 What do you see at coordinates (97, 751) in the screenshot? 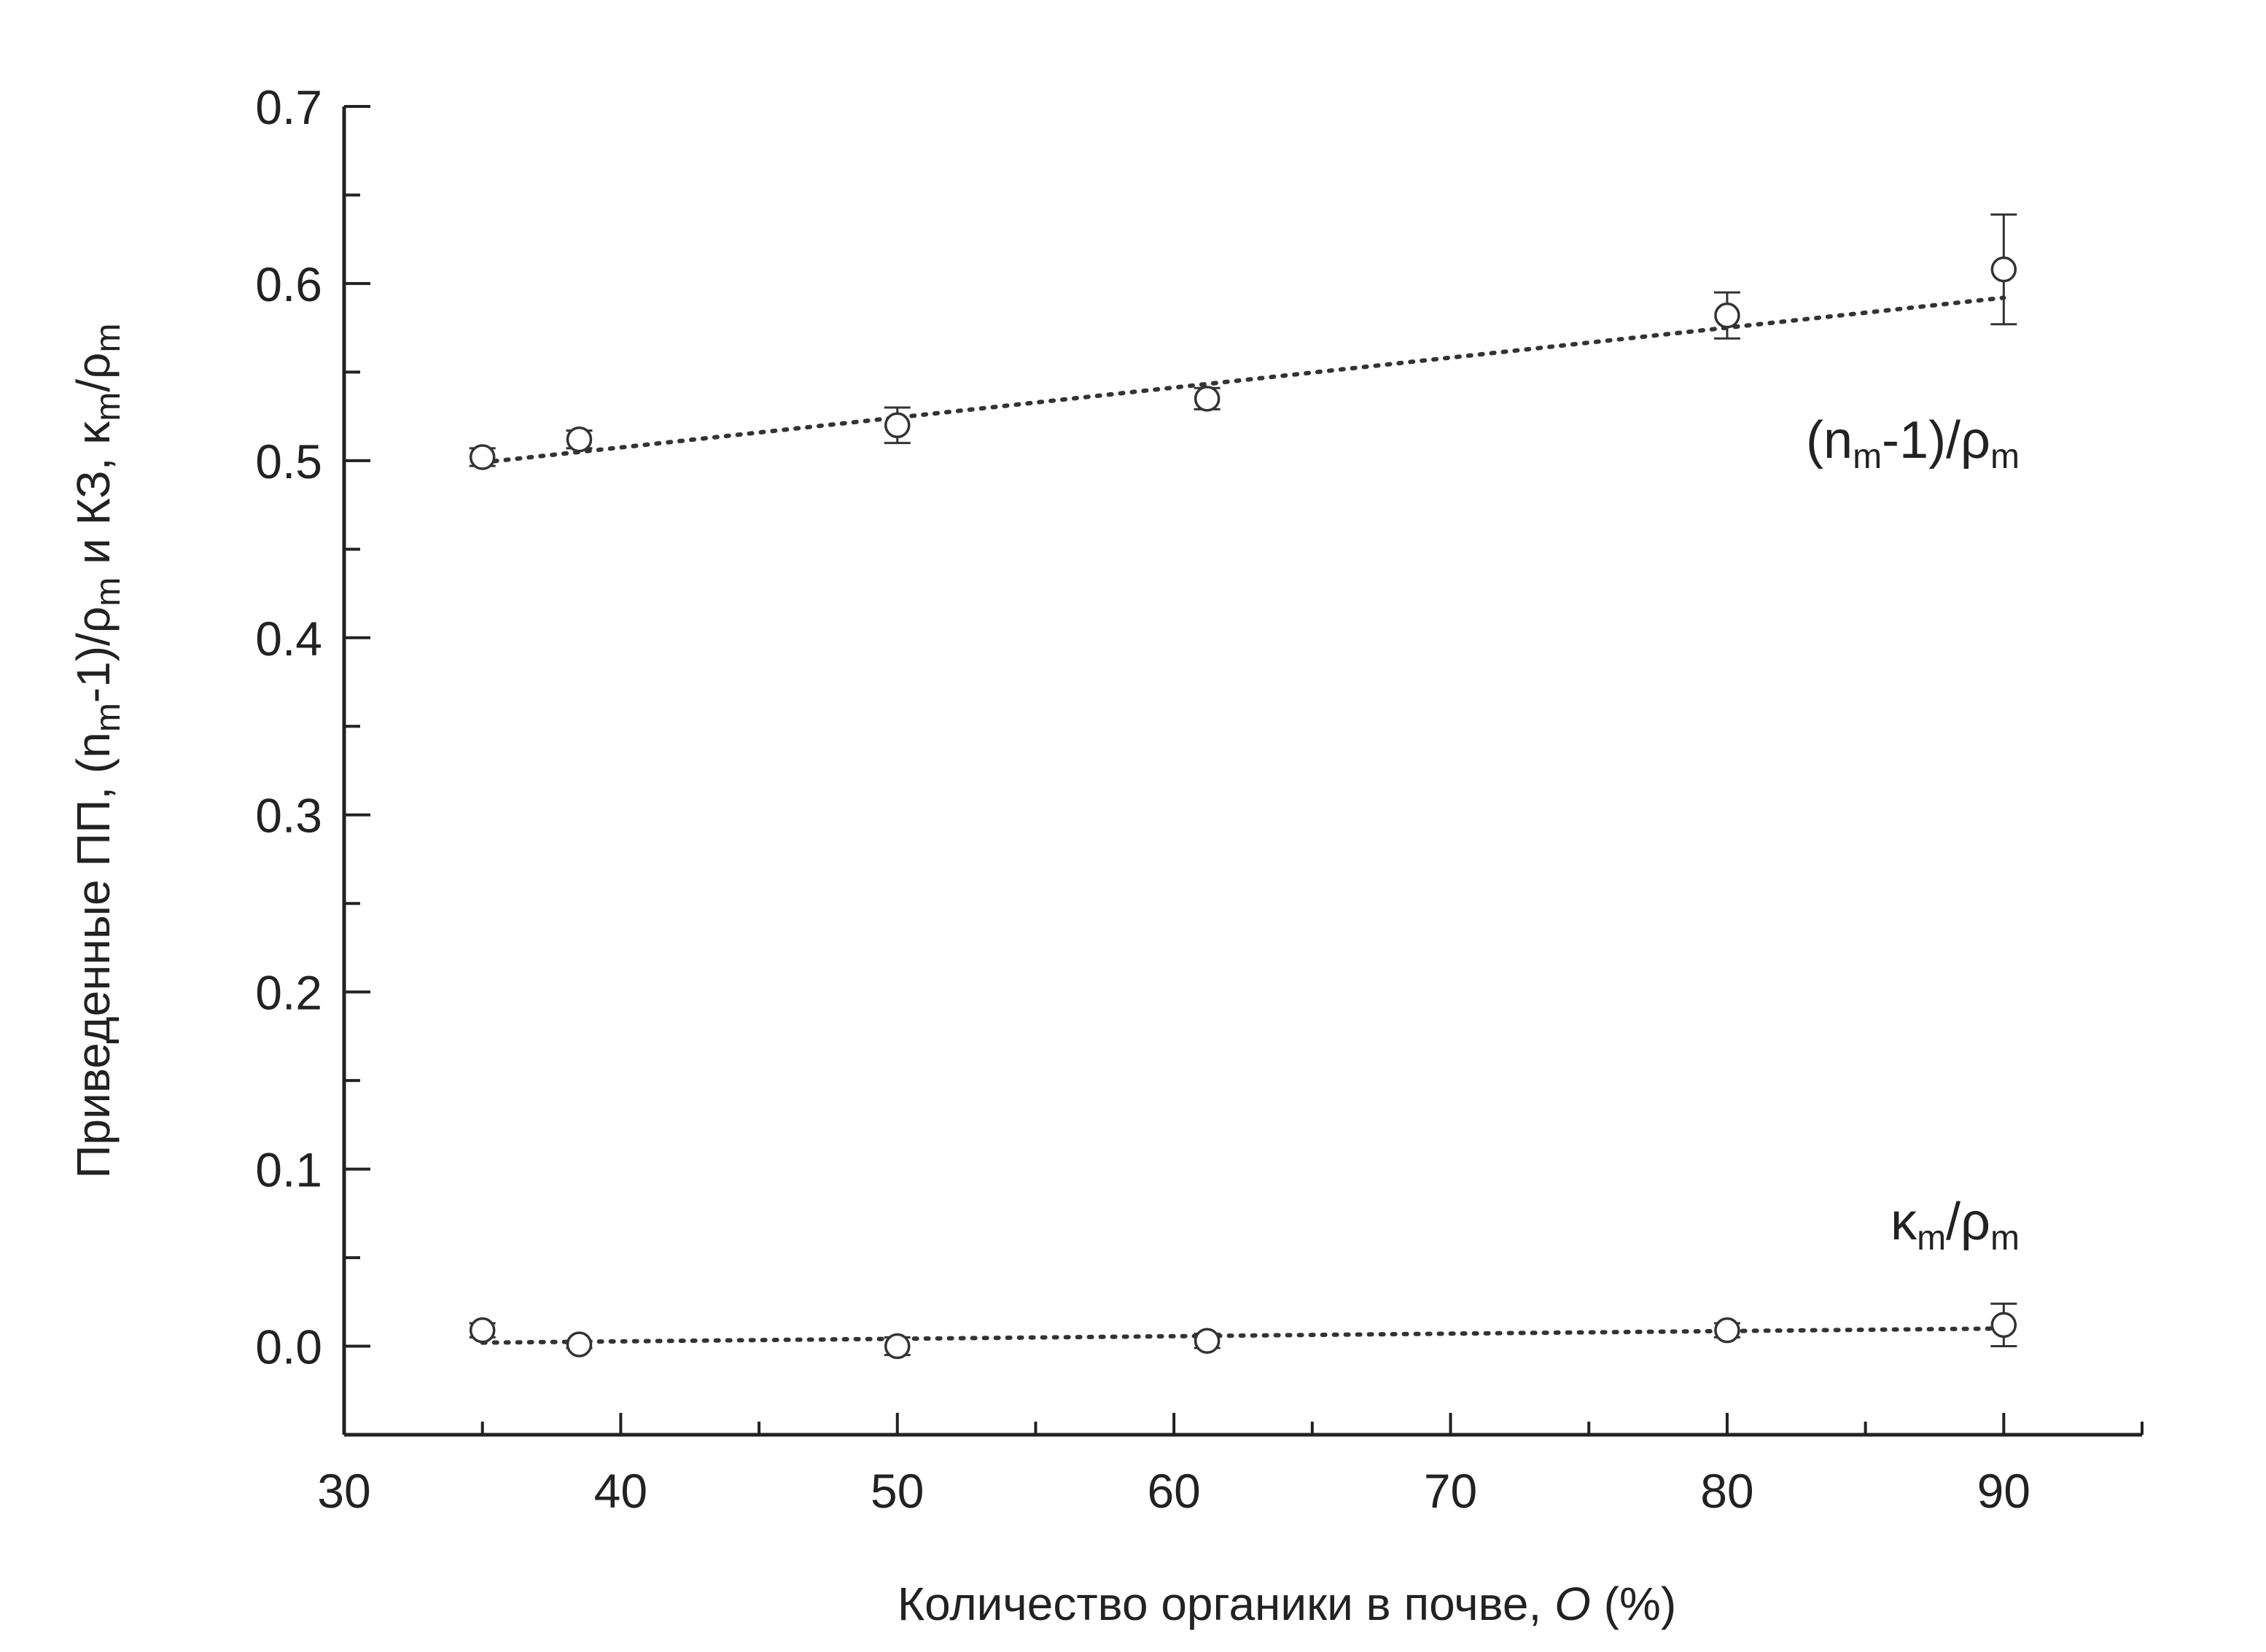
I see `y-axis-title: Приведенные ПП, (nm-1)/ρm и КЗ, κm/ρm` at bounding box center [97, 751].